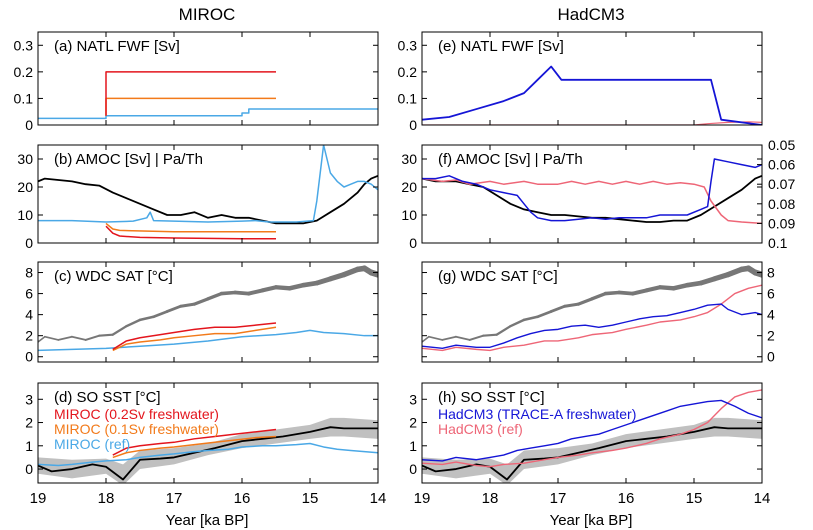 The image size is (813, 530). I want to click on y-tick-label: 3, so click(413, 399).